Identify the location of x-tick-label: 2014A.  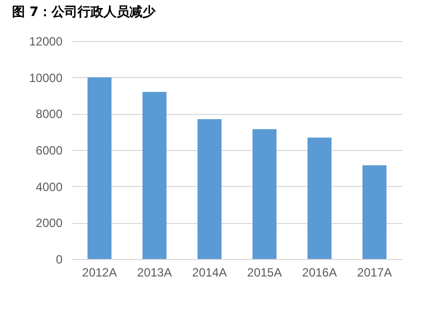
(209, 273).